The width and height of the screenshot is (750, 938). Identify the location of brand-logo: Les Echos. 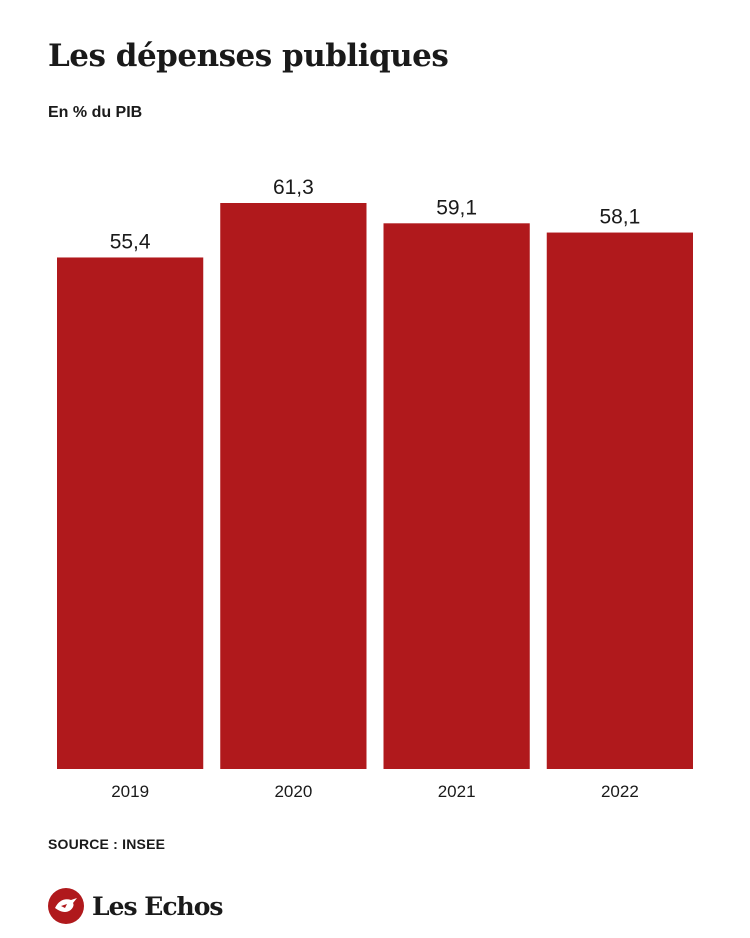
(135, 906).